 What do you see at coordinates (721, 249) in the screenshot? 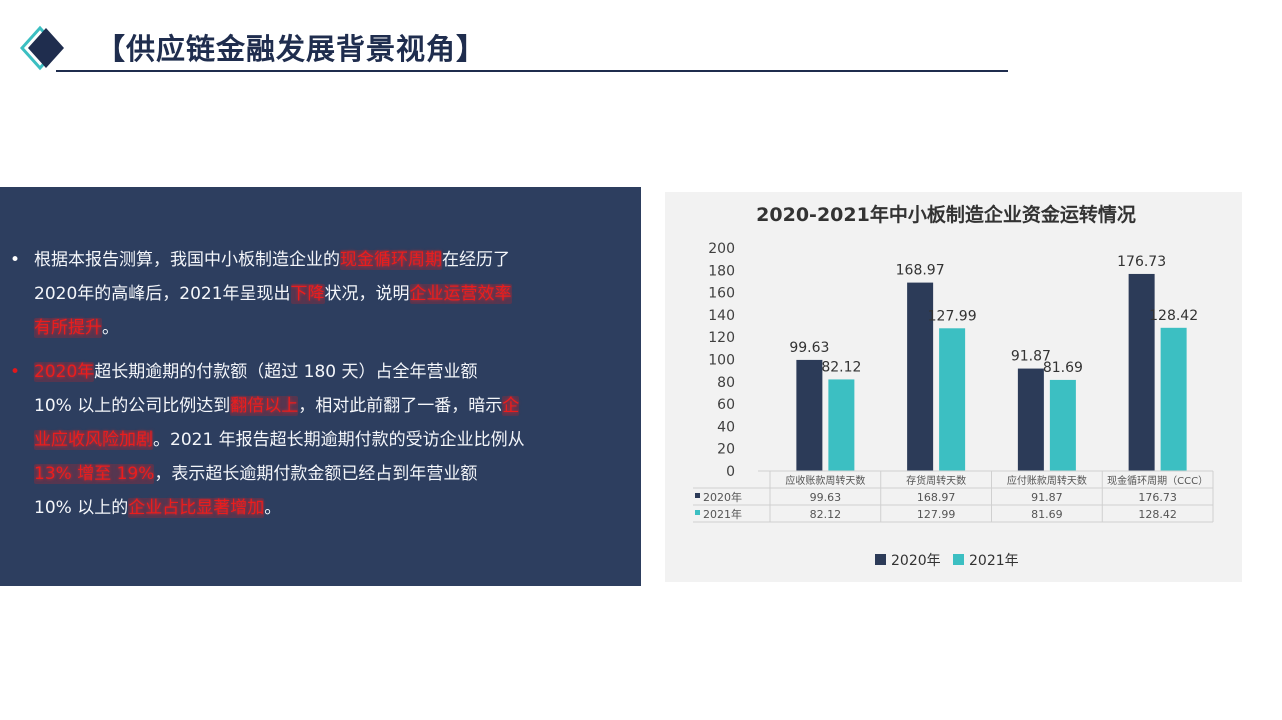
I see `y-tick-label: 200` at bounding box center [721, 249].